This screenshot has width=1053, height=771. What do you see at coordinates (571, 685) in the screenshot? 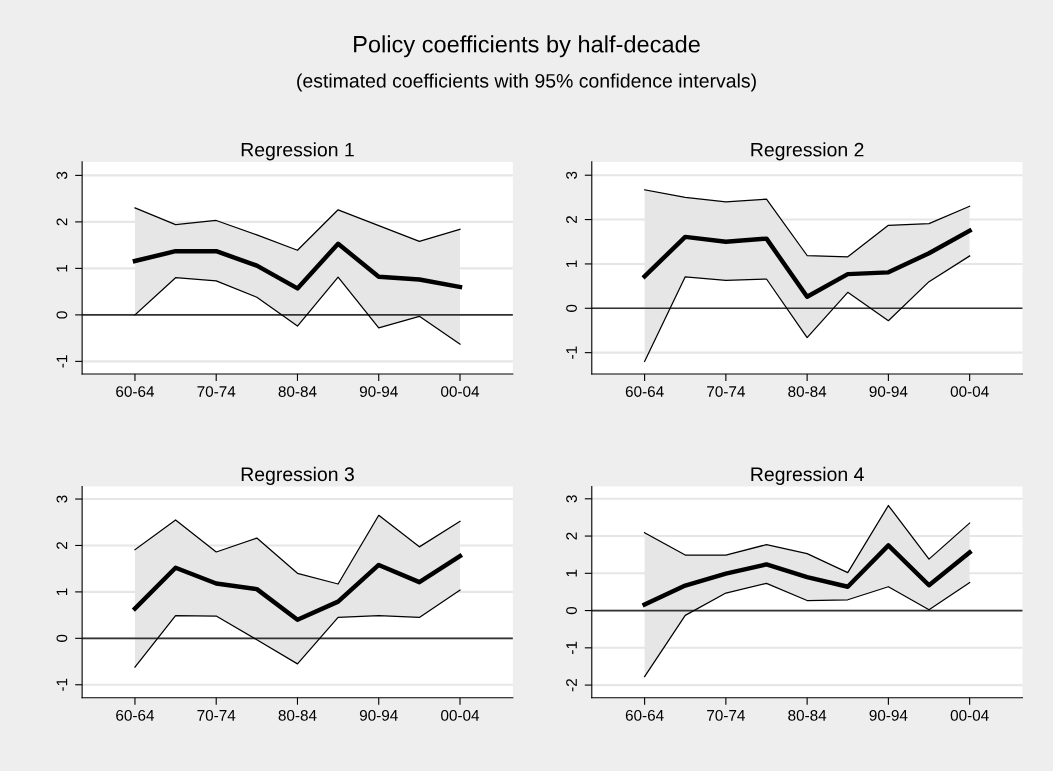
I see `y-tick-label: -2` at bounding box center [571, 685].